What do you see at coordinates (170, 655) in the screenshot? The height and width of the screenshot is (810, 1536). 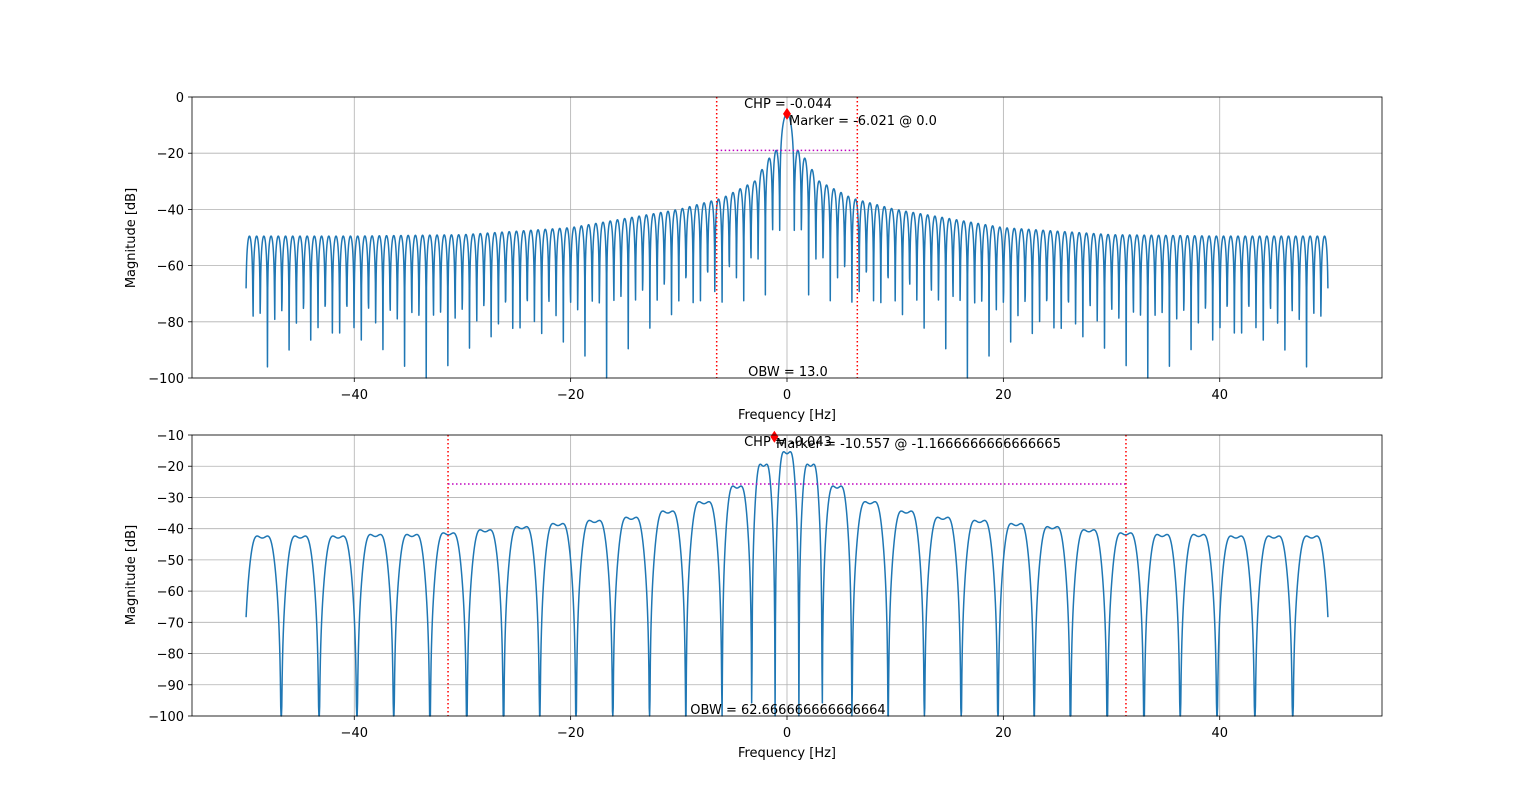 I see `bottom-y-tick-label: −80` at bounding box center [170, 655].